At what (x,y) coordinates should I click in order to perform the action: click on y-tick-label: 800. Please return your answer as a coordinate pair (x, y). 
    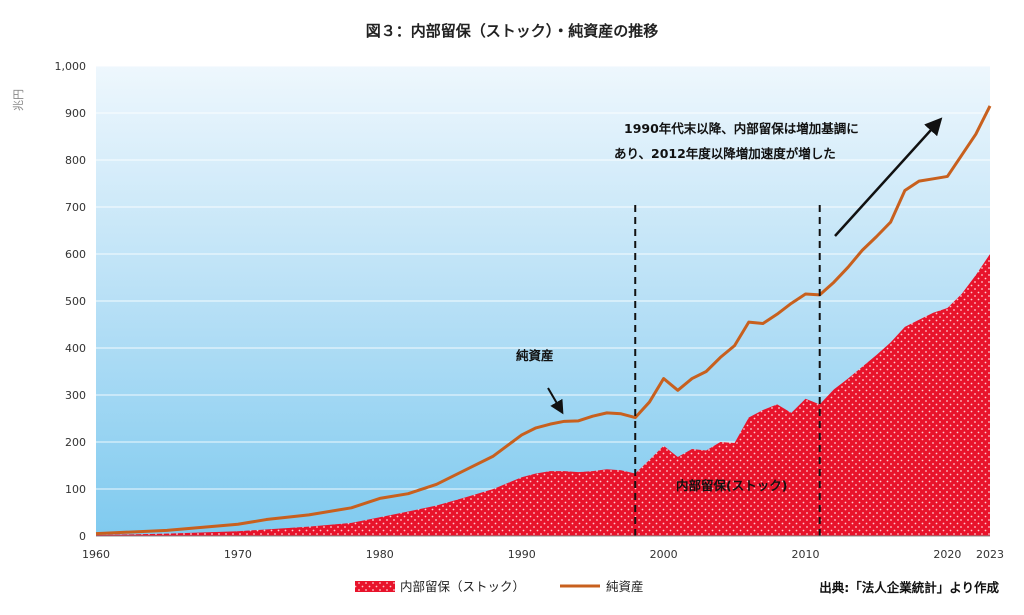
    Looking at the image, I should click on (75, 160).